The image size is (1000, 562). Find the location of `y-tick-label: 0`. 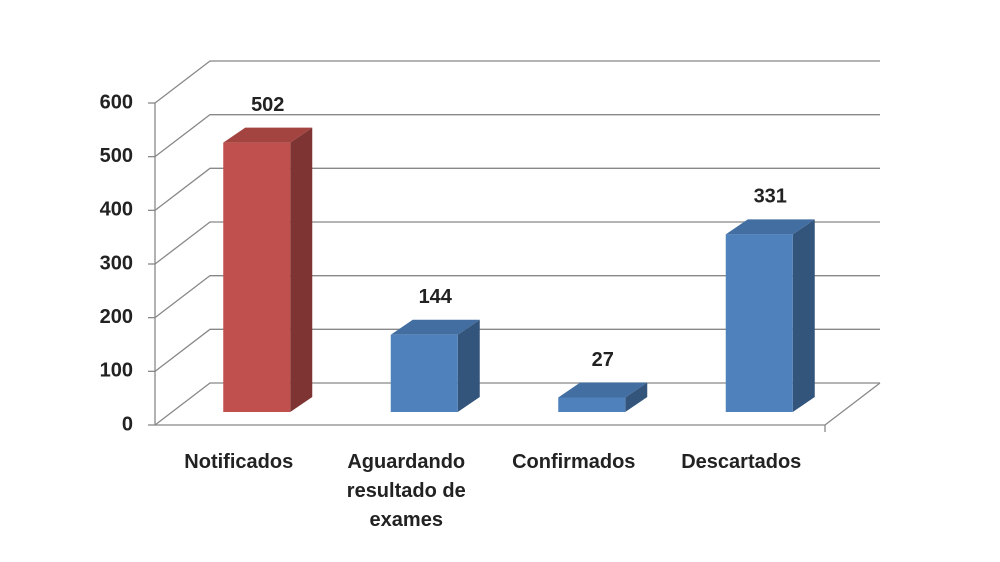

y-tick-label: 0 is located at coordinates (127, 424).